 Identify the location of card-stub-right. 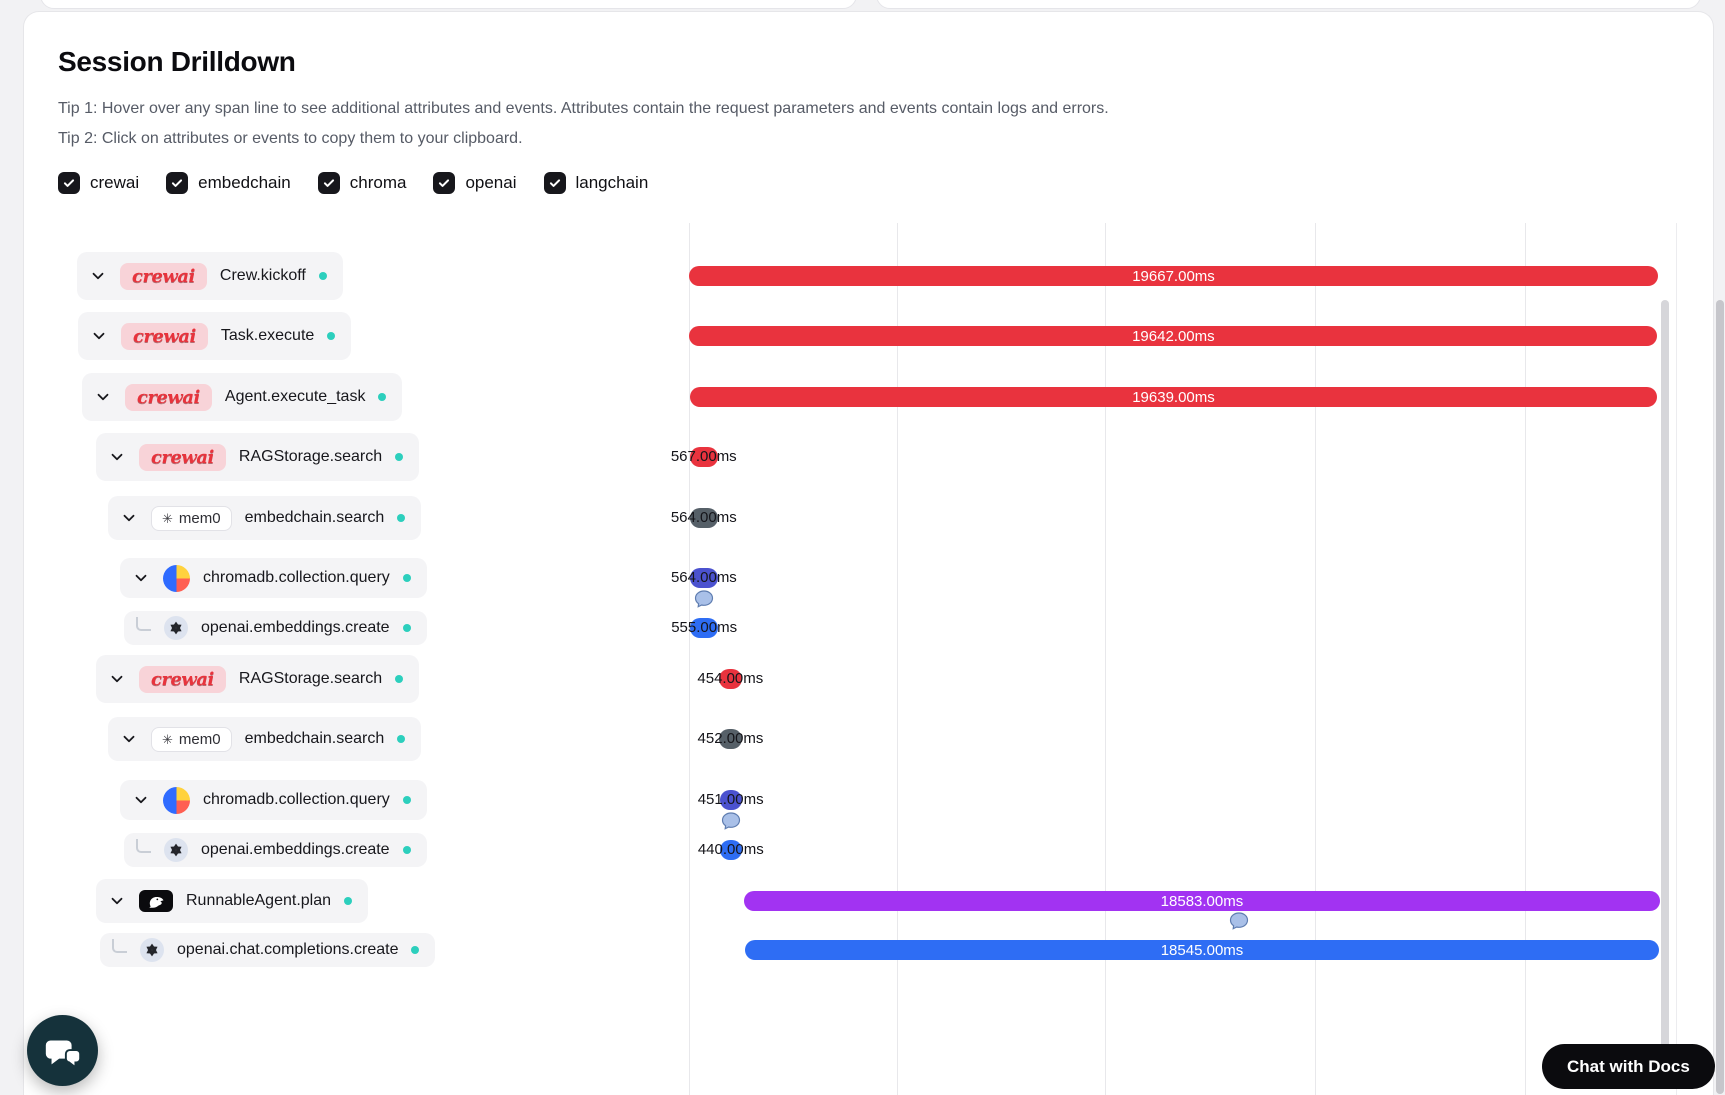
(1288, 4).